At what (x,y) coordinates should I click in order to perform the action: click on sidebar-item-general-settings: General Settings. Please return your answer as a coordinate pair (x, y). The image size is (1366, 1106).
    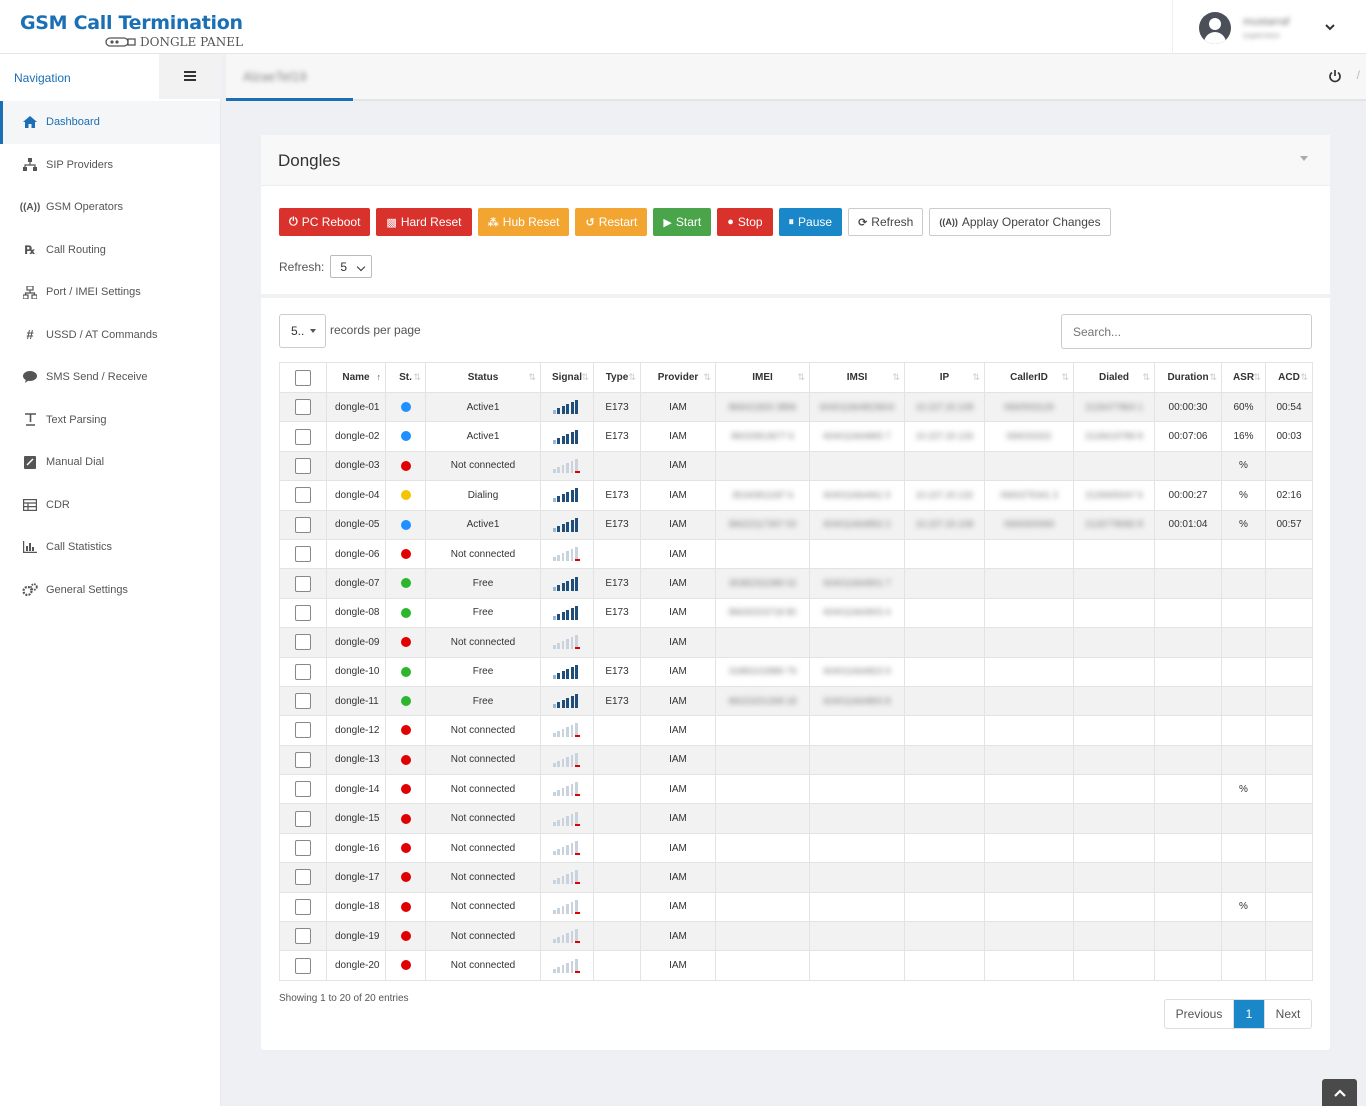
    Looking at the image, I should click on (110, 590).